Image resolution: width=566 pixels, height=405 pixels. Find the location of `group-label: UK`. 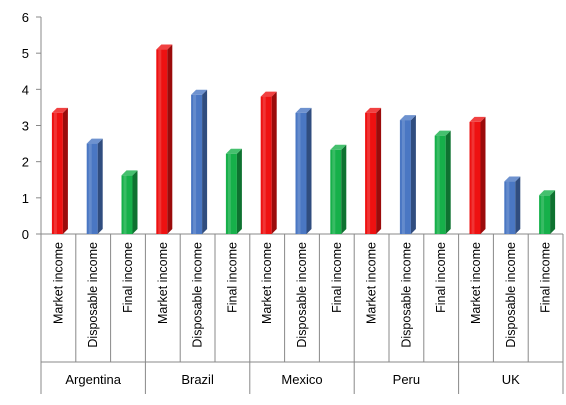

group-label: UK is located at coordinates (511, 379).